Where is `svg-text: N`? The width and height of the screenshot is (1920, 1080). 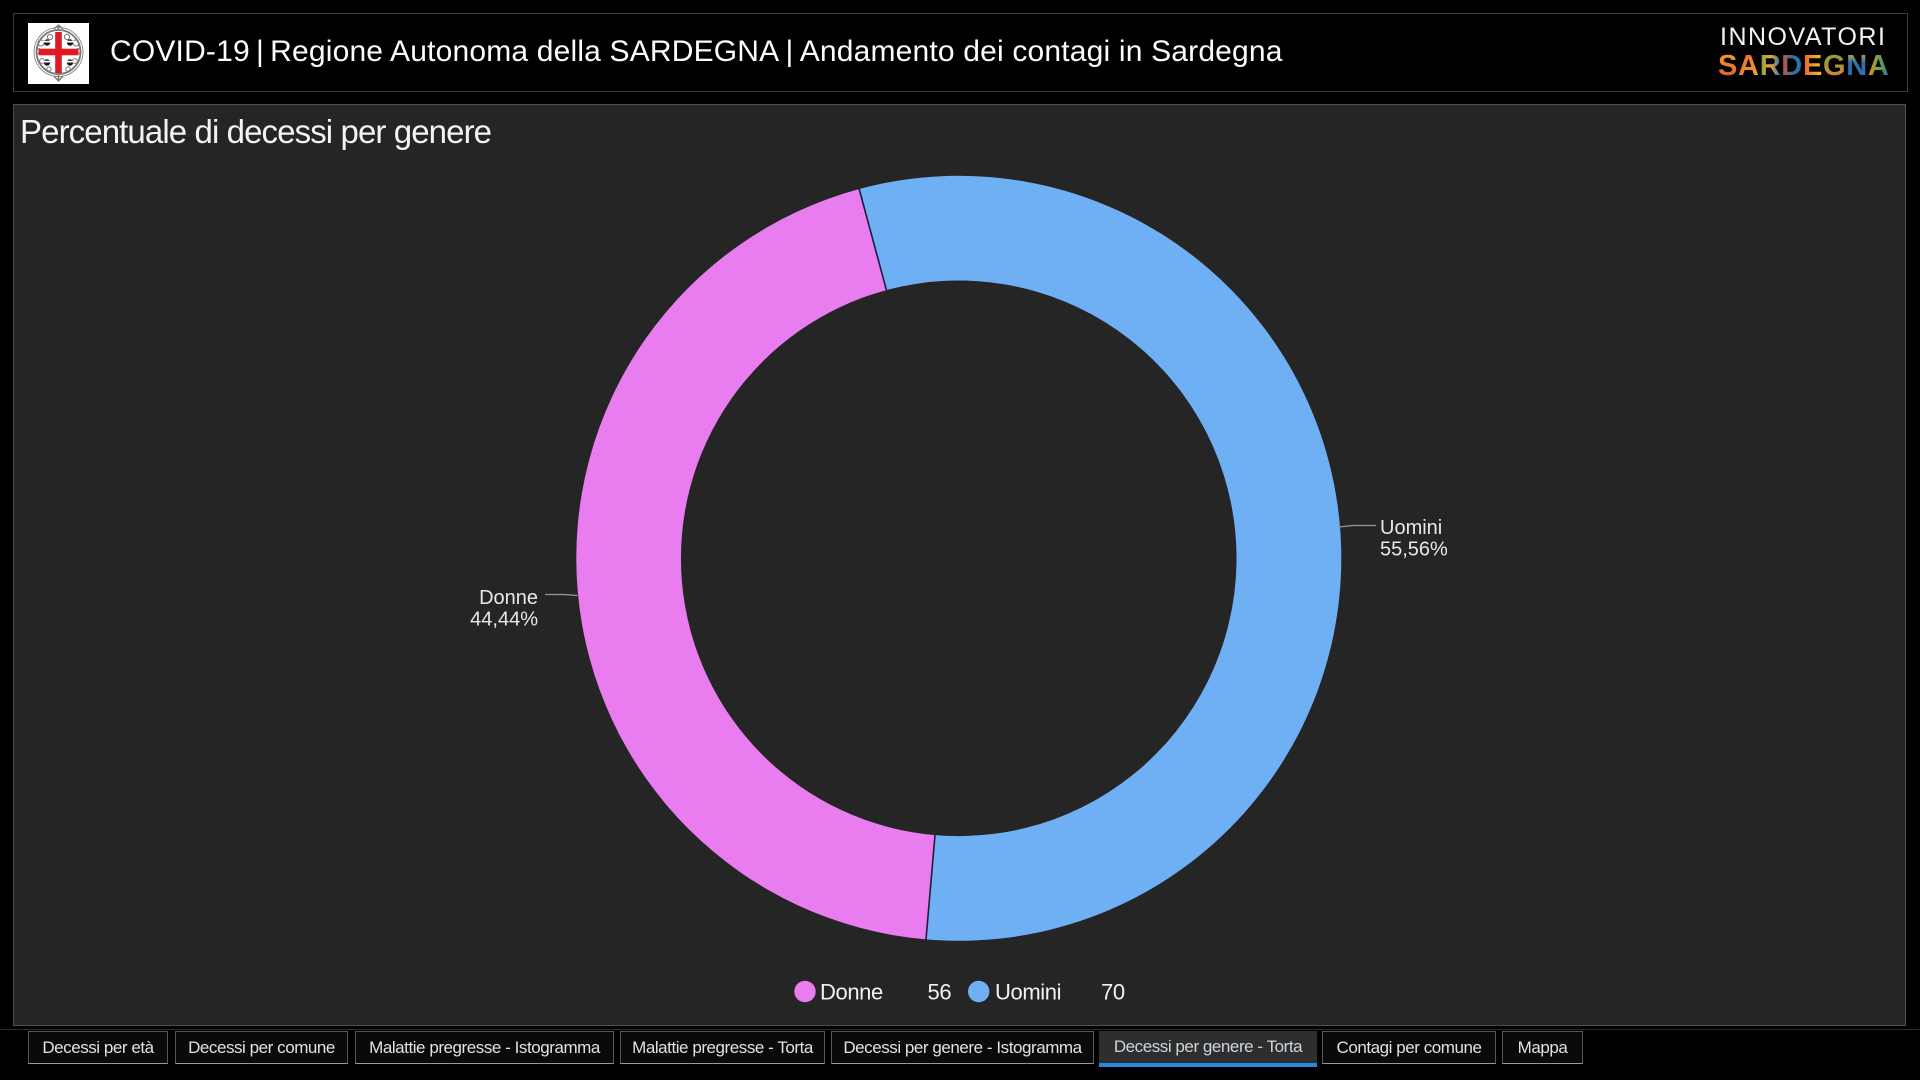
svg-text: N is located at coordinates (1856, 65).